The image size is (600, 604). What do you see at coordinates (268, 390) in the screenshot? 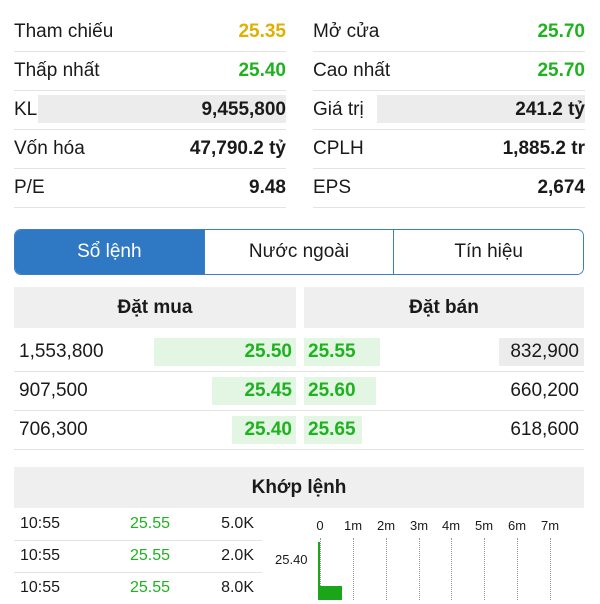
I see `buy-price: 25.45` at bounding box center [268, 390].